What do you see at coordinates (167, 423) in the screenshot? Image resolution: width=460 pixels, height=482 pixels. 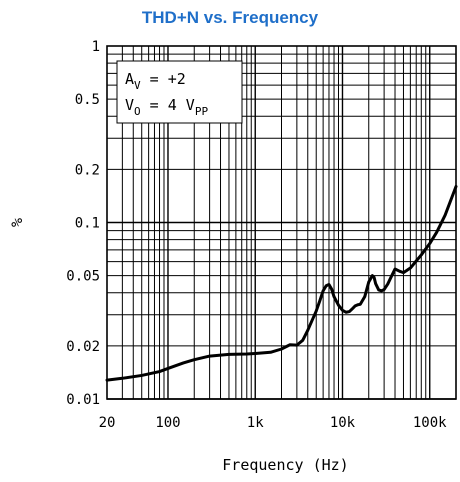 I see `x-tick-label: 100` at bounding box center [167, 423].